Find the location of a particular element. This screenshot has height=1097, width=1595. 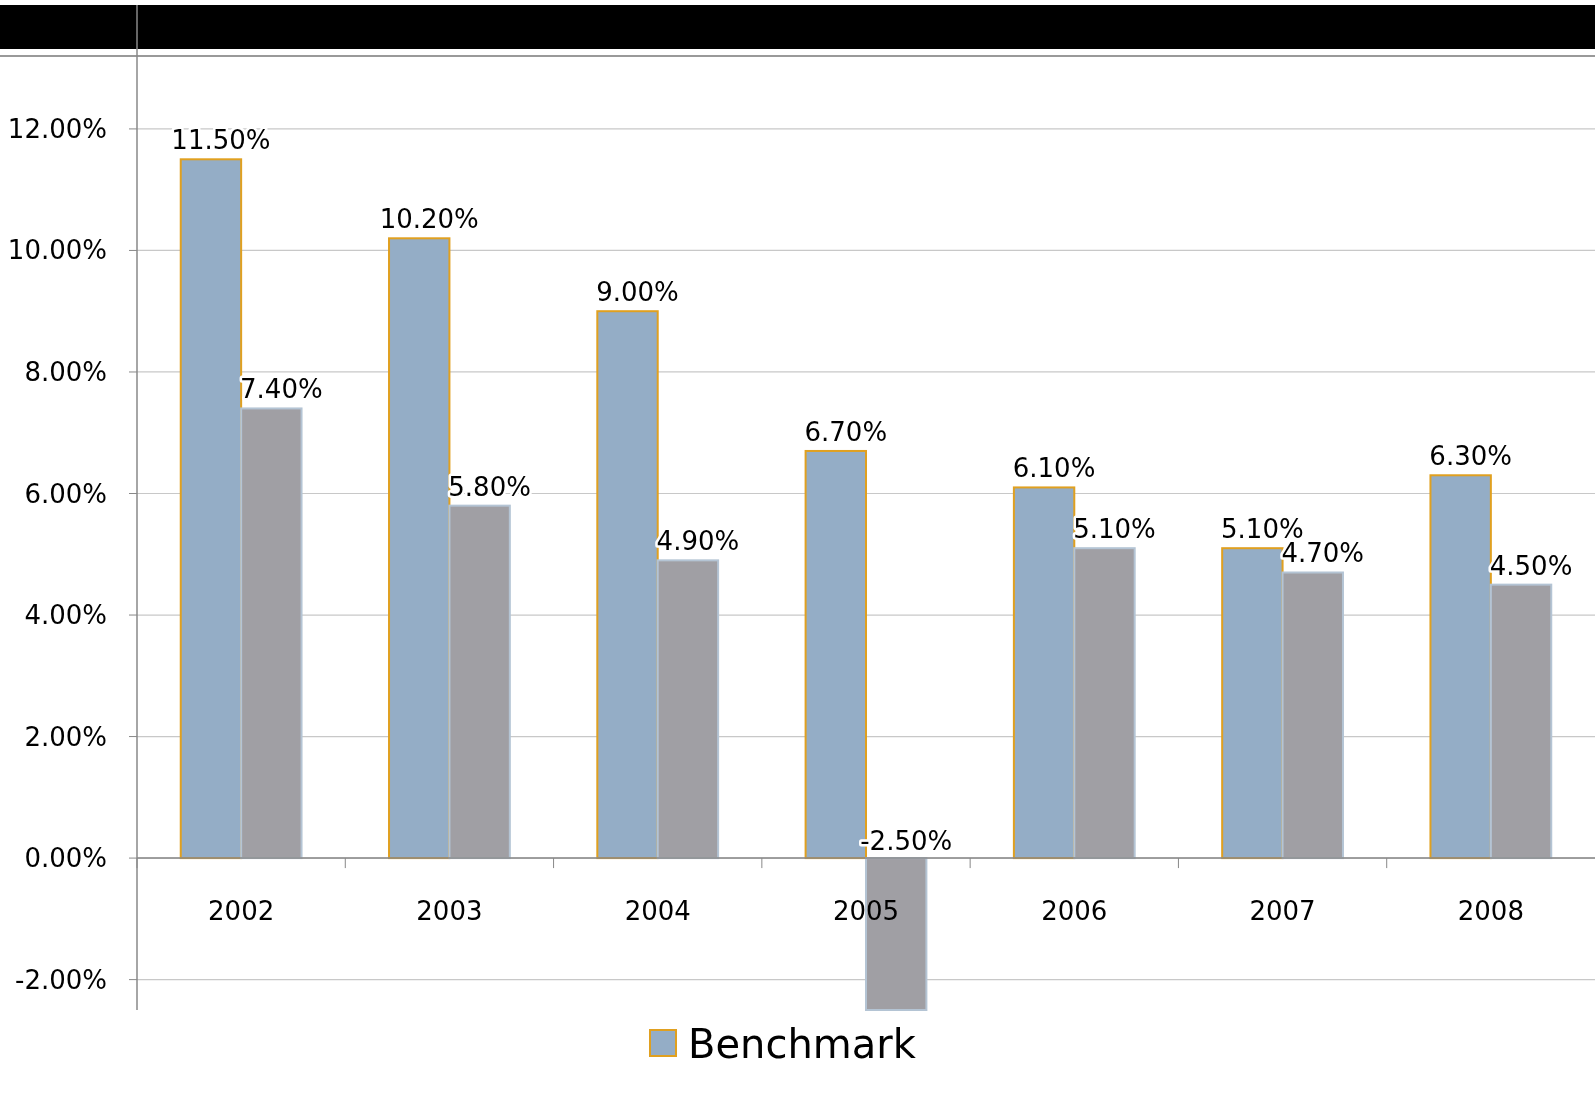

y-tick-label: 12.00% is located at coordinates (57, 128).